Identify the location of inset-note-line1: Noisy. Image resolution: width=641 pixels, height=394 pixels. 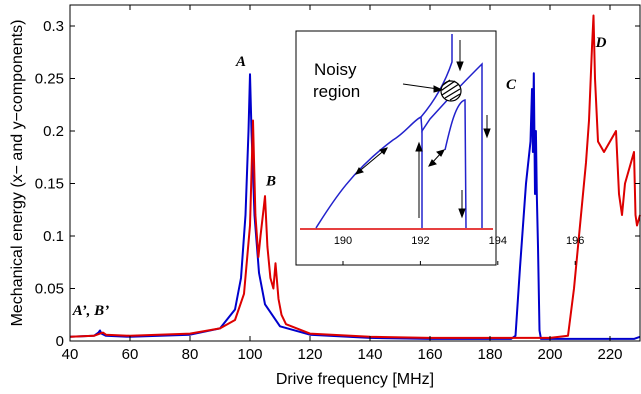
(335, 69).